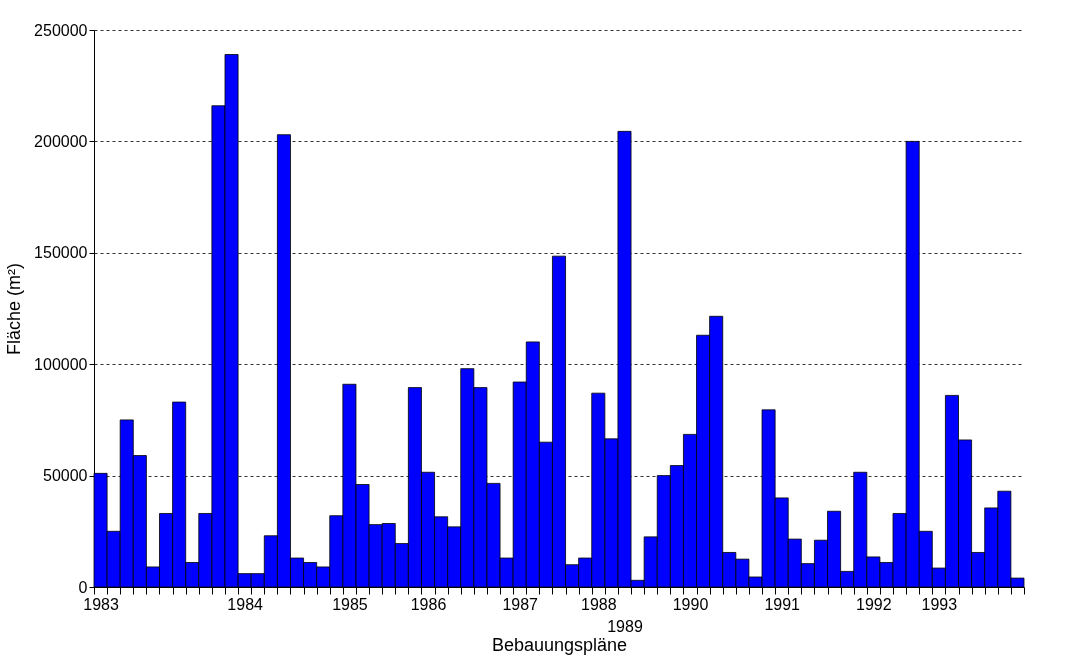 Image resolution: width=1075 pixels, height=667 pixels. Describe the element at coordinates (65, 476) in the screenshot. I see `y-tick-label: 50000` at that location.